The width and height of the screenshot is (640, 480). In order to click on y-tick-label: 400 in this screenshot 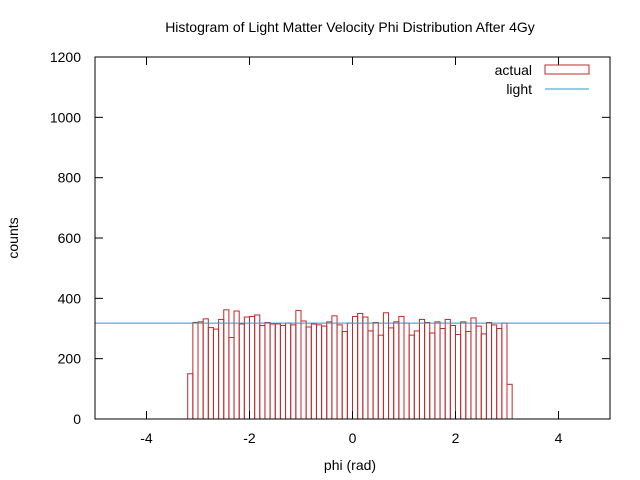, I will do `click(70, 298)`.